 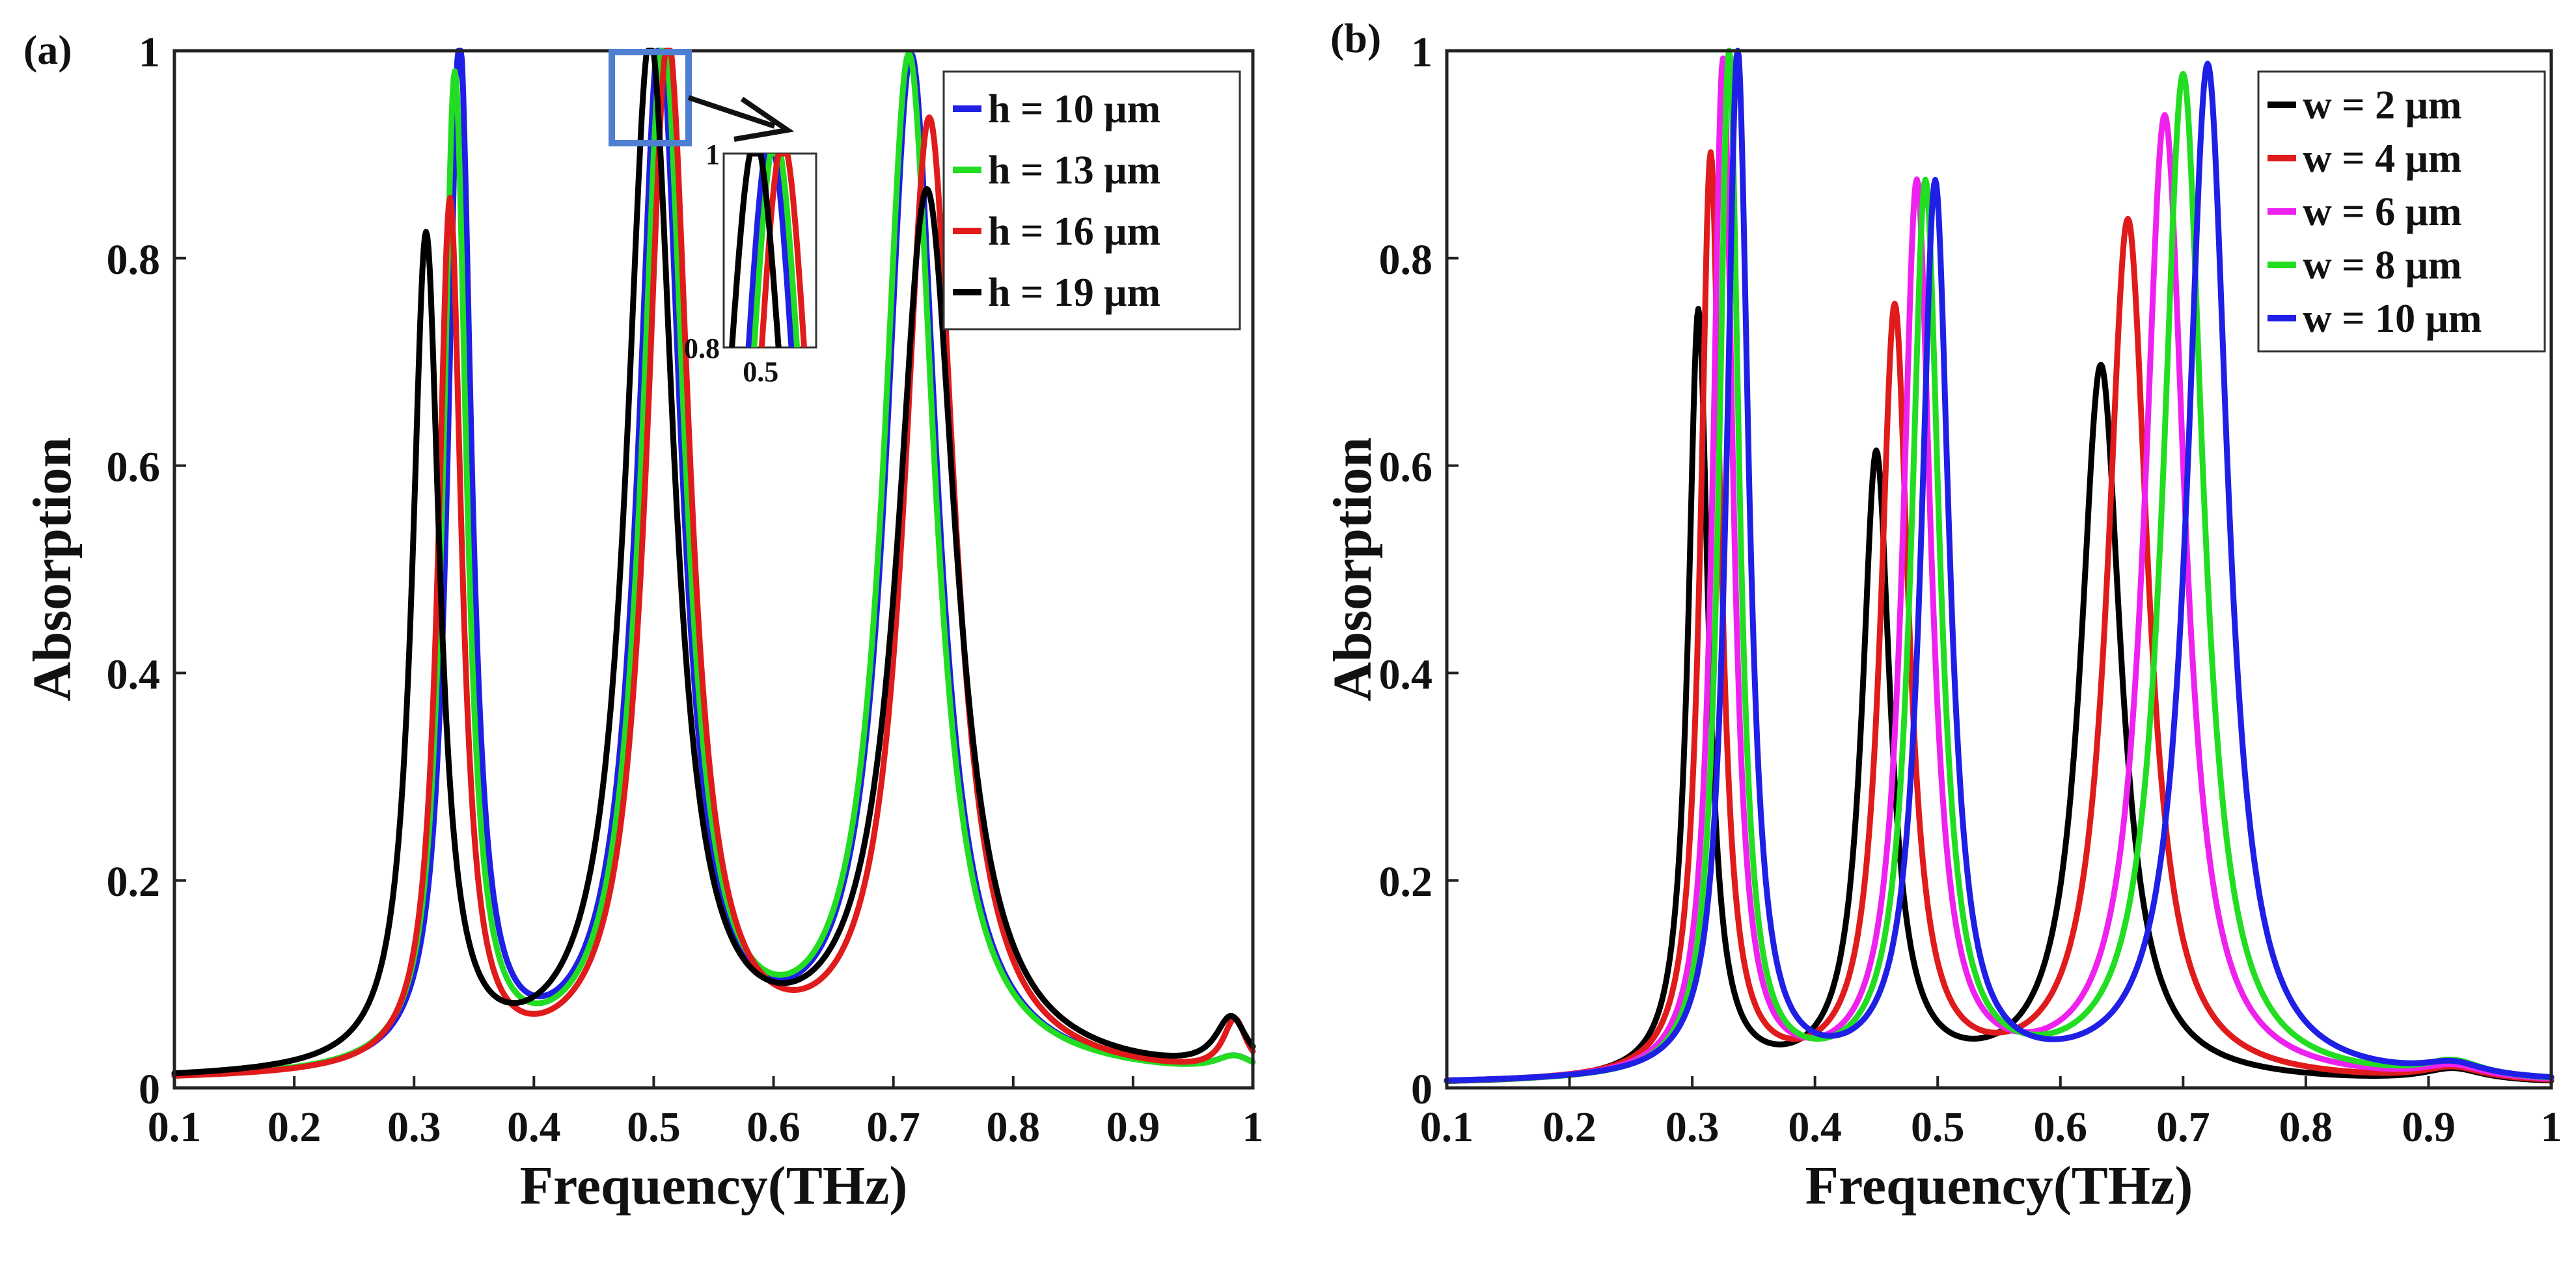 What do you see at coordinates (2382, 105) in the screenshot?
I see `legend-label-0: w = 2 μm` at bounding box center [2382, 105].